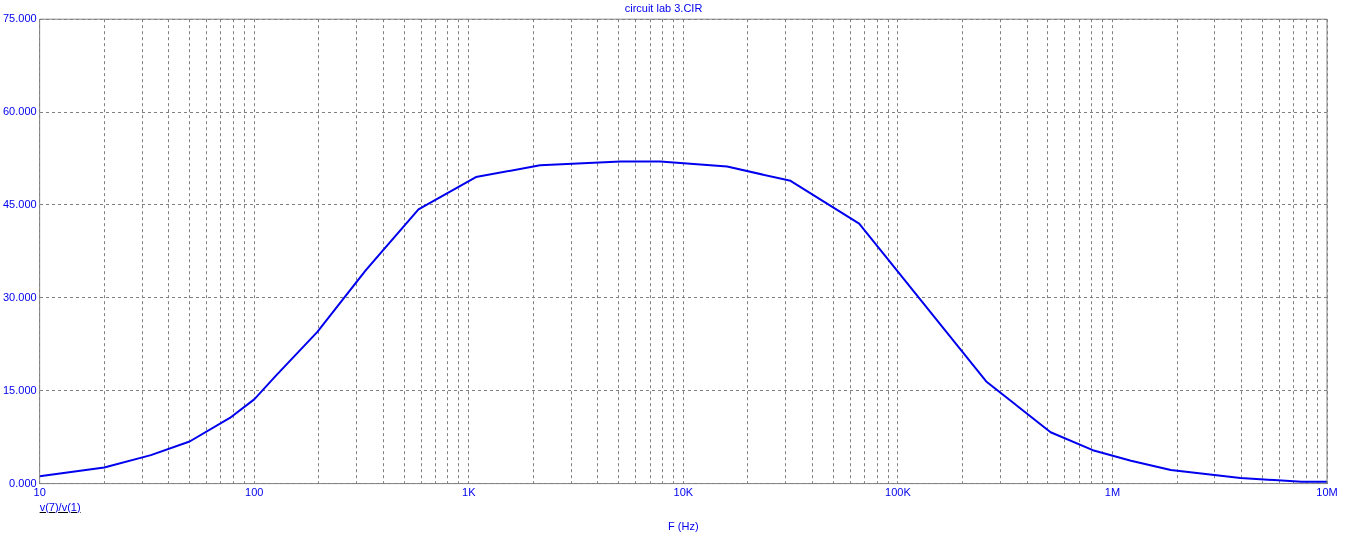  I want to click on x-axis-title: F (Hz), so click(683, 526).